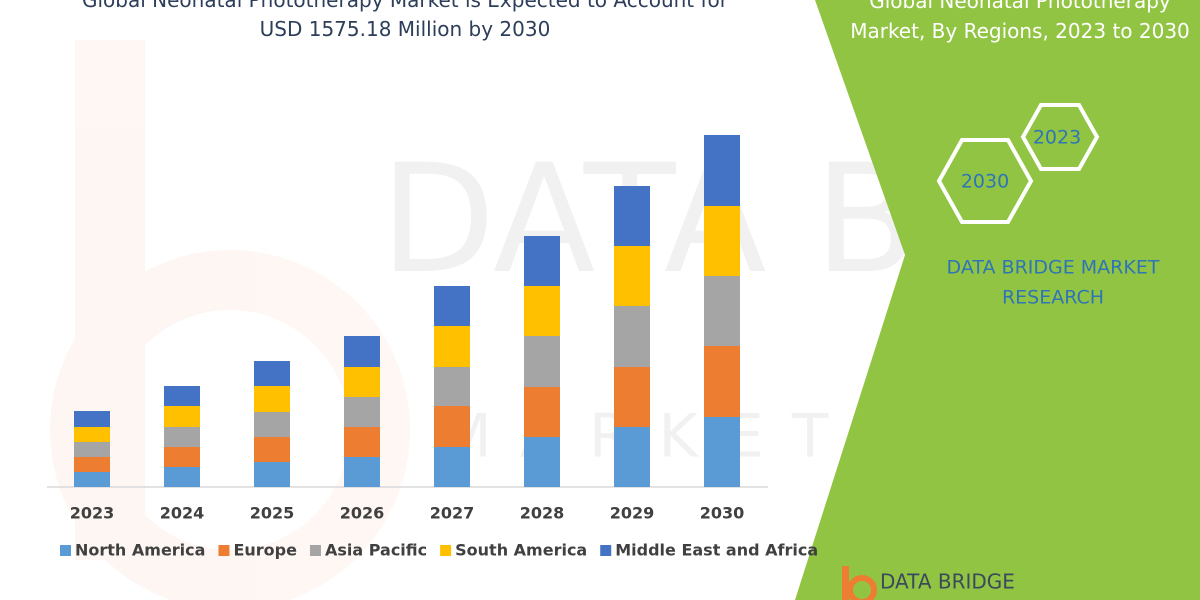  I want to click on x-tick-label: 2029, so click(632, 513).